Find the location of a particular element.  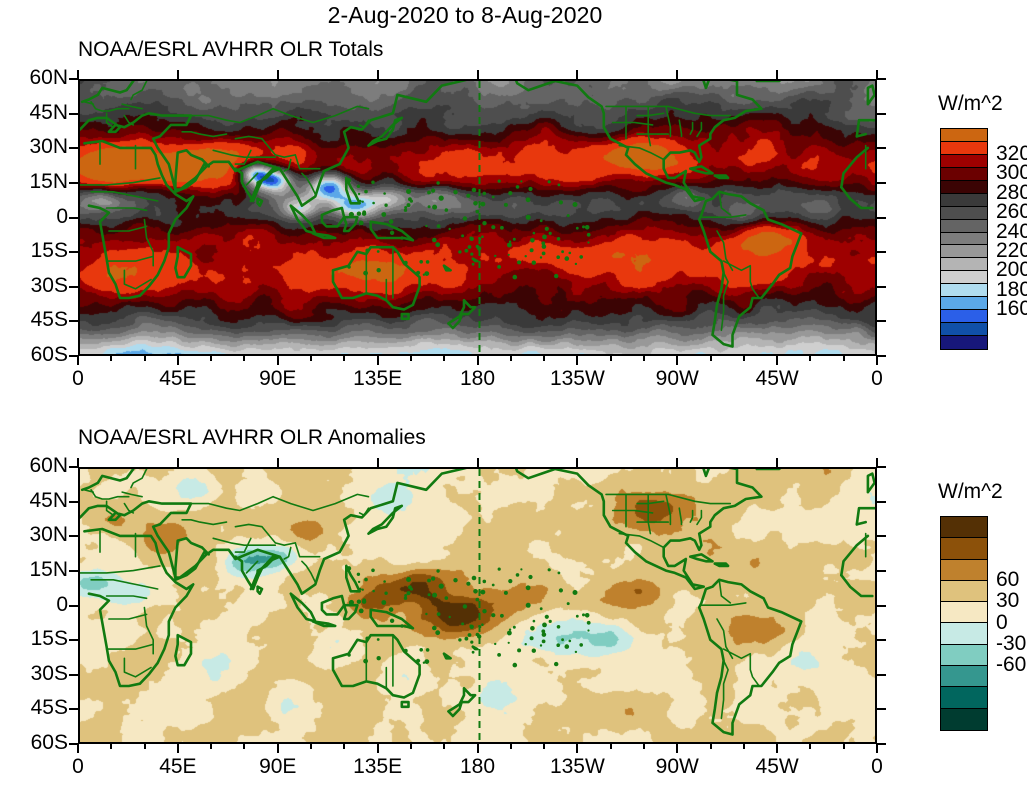

x-axis-label: 45E is located at coordinates (178, 766).